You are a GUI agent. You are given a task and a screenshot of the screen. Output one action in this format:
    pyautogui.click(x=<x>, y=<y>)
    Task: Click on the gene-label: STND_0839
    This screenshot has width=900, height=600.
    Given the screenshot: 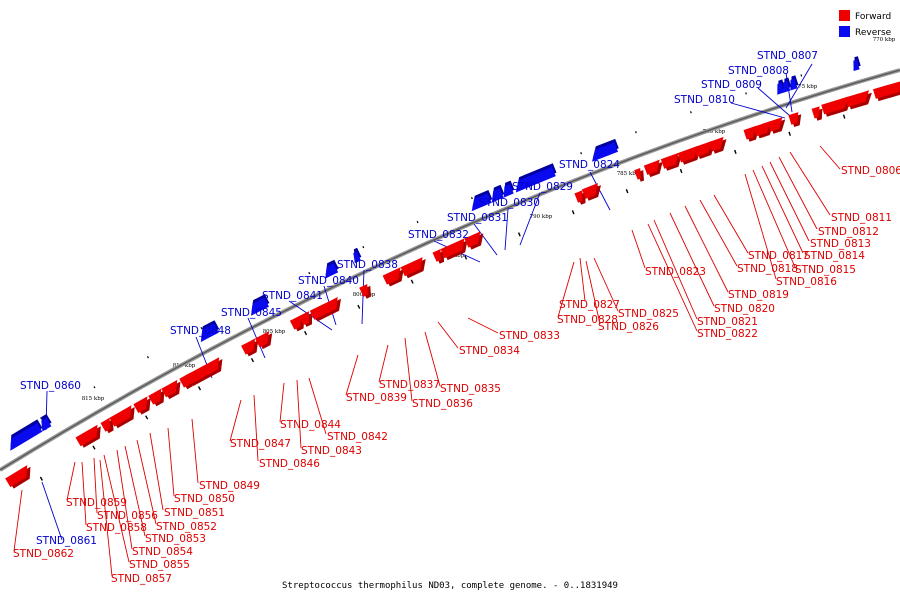 What is the action you would take?
    pyautogui.click(x=376, y=398)
    